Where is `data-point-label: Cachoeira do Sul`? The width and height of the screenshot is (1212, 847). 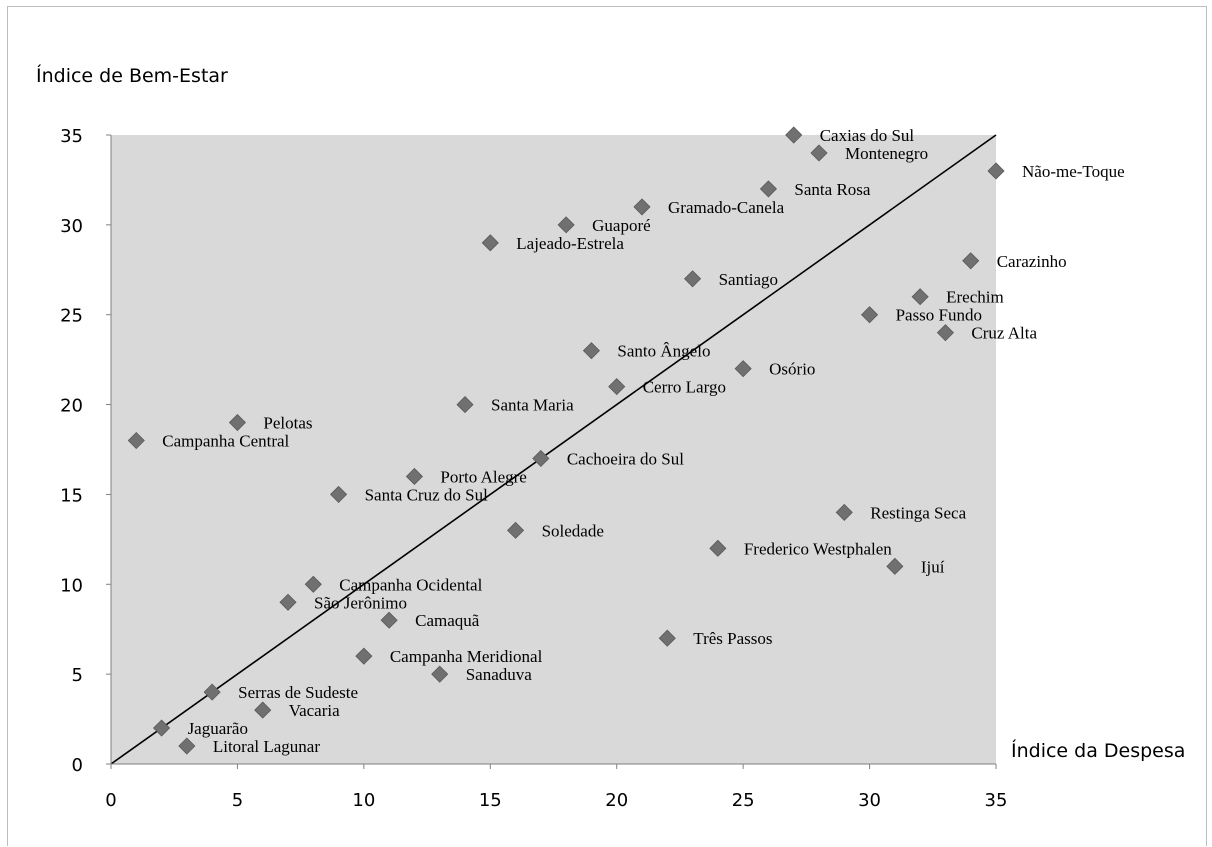 data-point-label: Cachoeira do Sul is located at coordinates (625, 458).